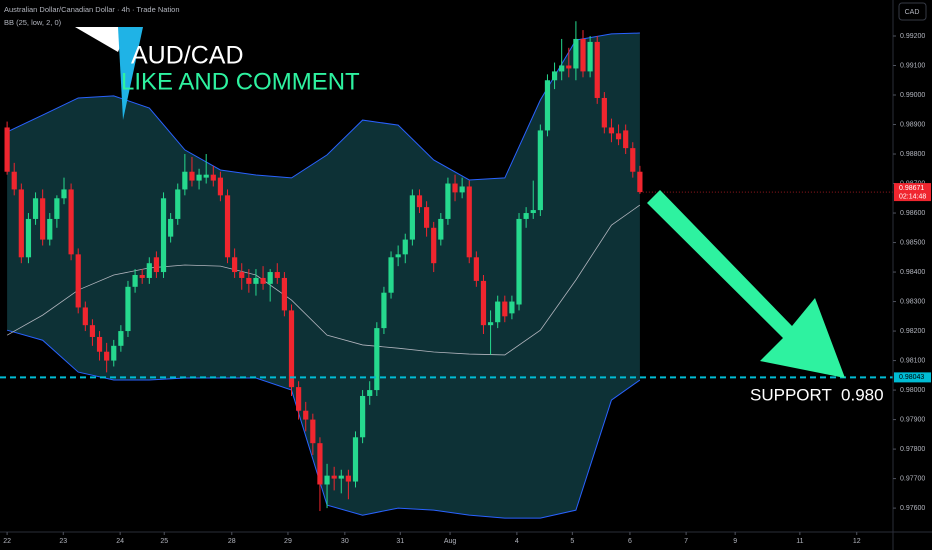  Describe the element at coordinates (686, 541) in the screenshot. I see `x-tick-label: 7` at that location.